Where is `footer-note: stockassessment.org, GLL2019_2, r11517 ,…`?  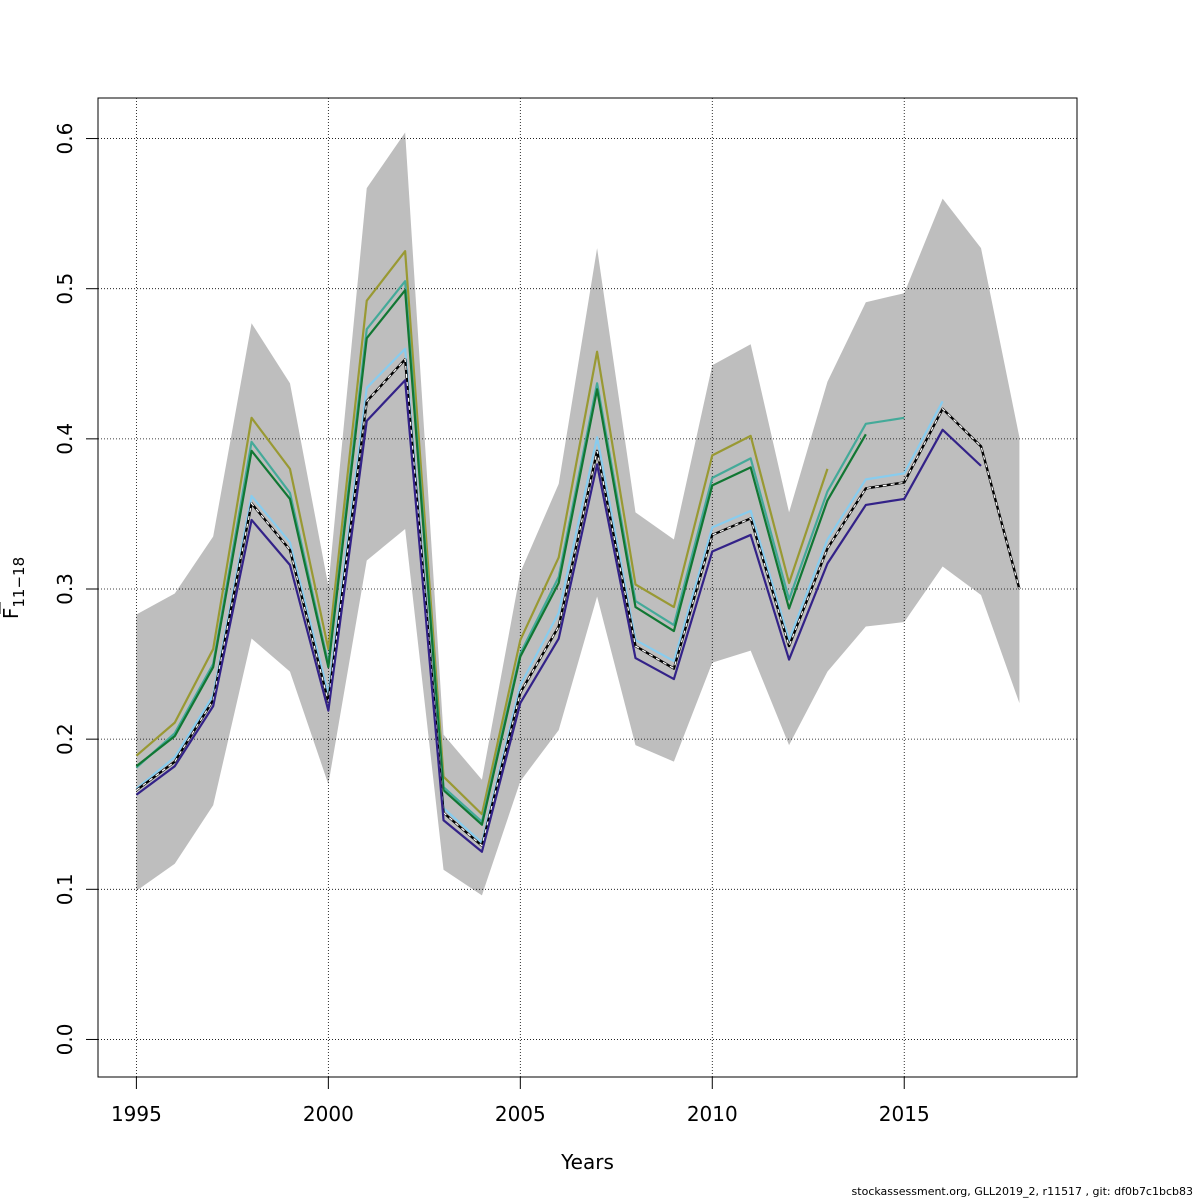 footer-note: stockassessment.org, GLL2019_2, r11517 ,… is located at coordinates (1022, 1191).